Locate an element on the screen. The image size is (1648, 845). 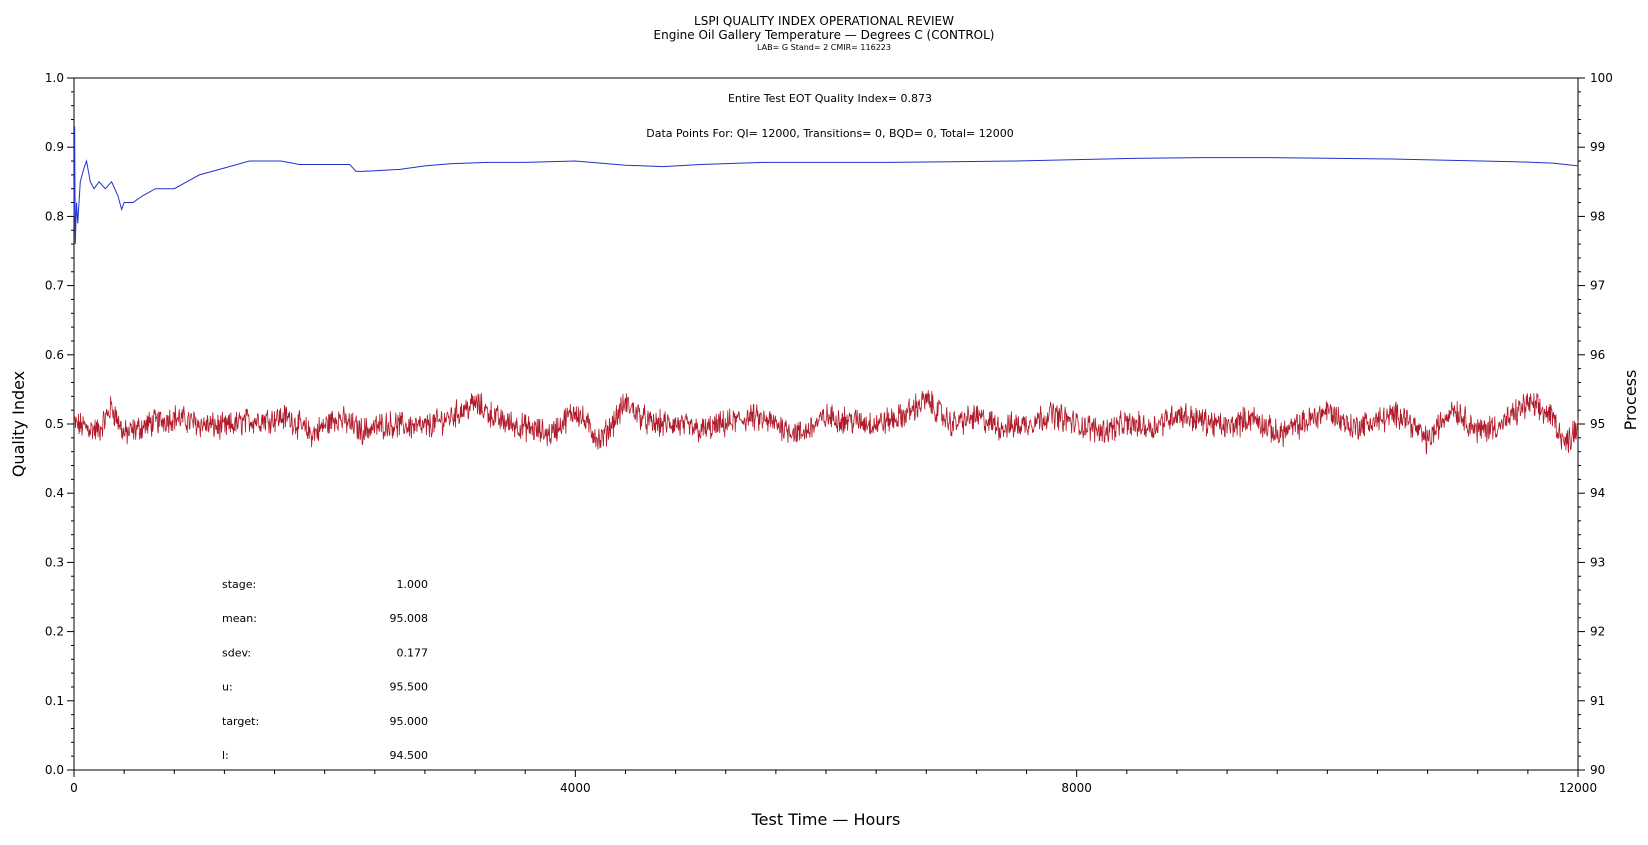
chart-title: LSPI QUALITY INDEX OPERATIONAL REVIEW is located at coordinates (824, 21).